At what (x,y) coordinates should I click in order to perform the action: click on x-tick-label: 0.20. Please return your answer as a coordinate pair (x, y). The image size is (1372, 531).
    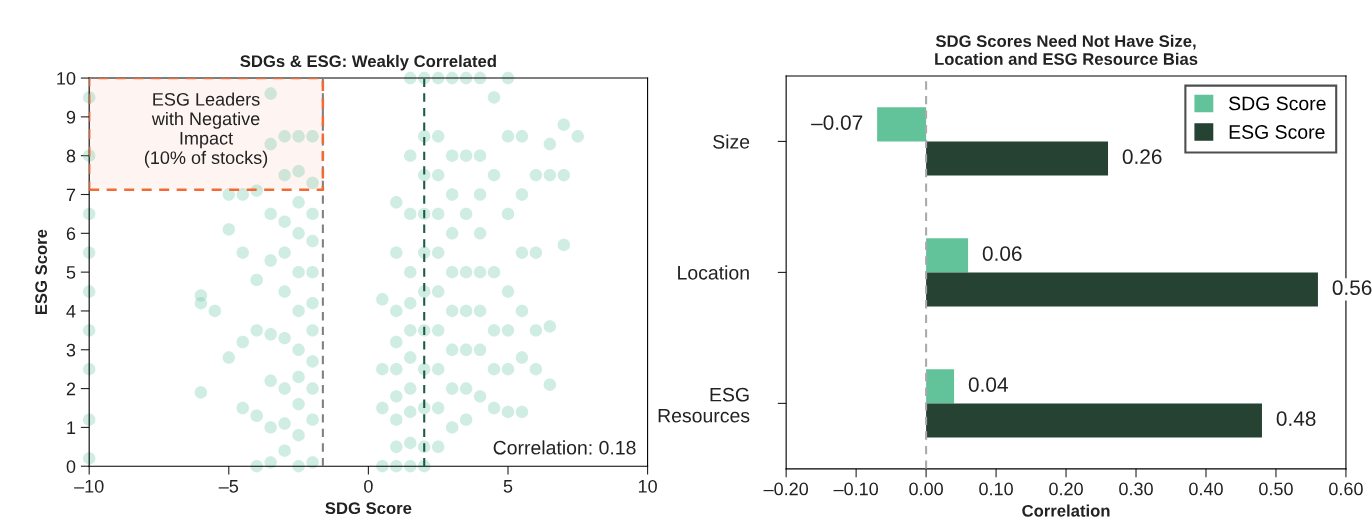
    Looking at the image, I should click on (1066, 489).